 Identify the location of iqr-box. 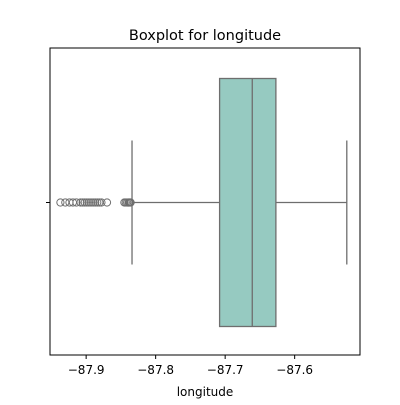
(247, 202).